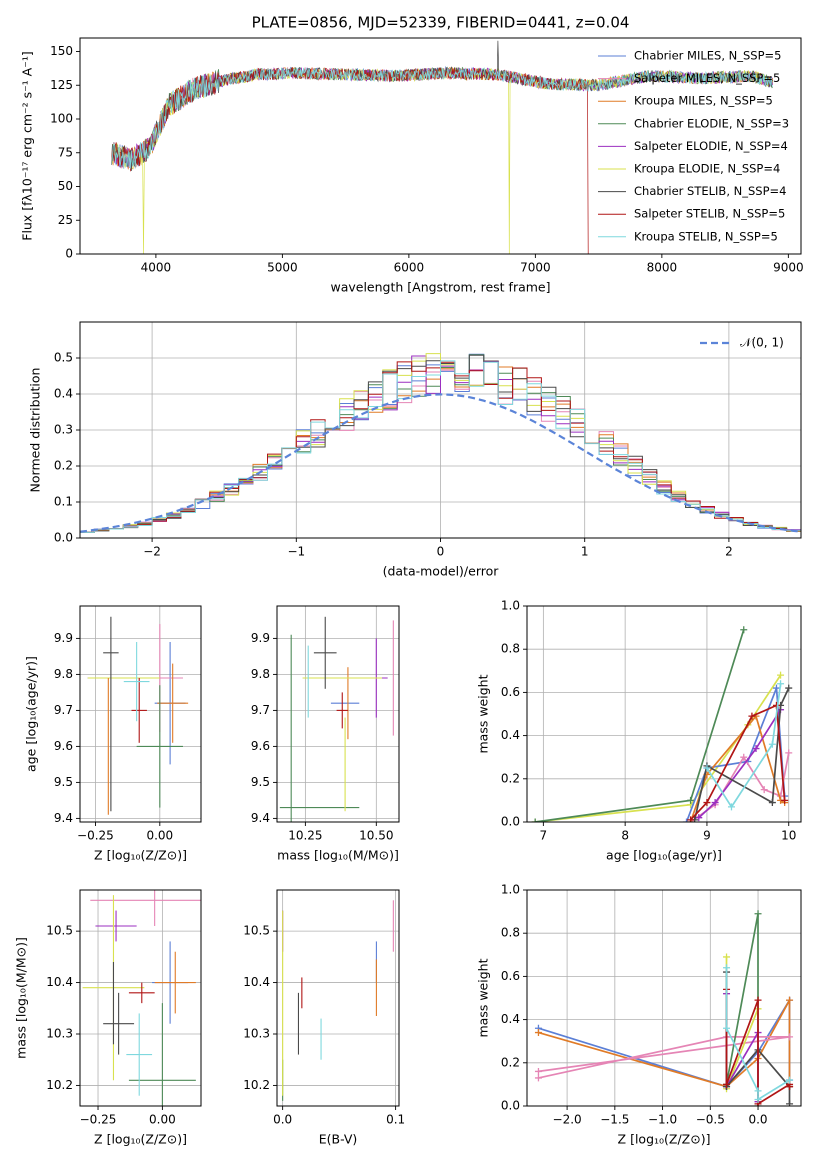 The width and height of the screenshot is (819, 1170). Describe the element at coordinates (762, 343) in the screenshot. I see `legend-label: 𝒩(0, 1)` at that location.